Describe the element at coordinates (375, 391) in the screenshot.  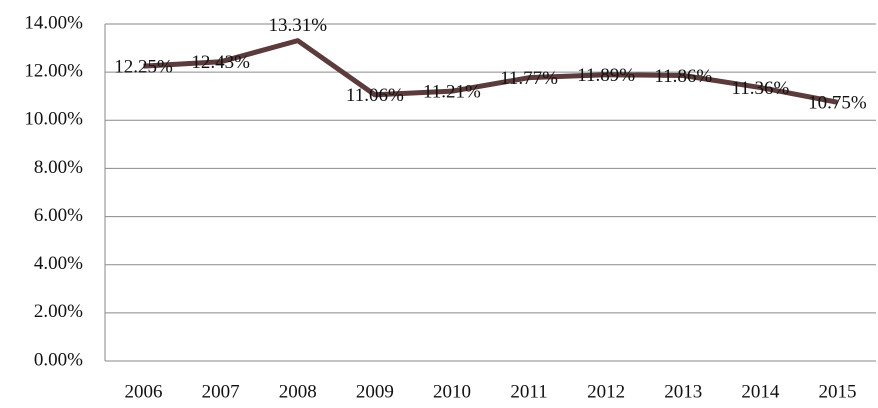
I see `x-tick-label: 2009` at that location.